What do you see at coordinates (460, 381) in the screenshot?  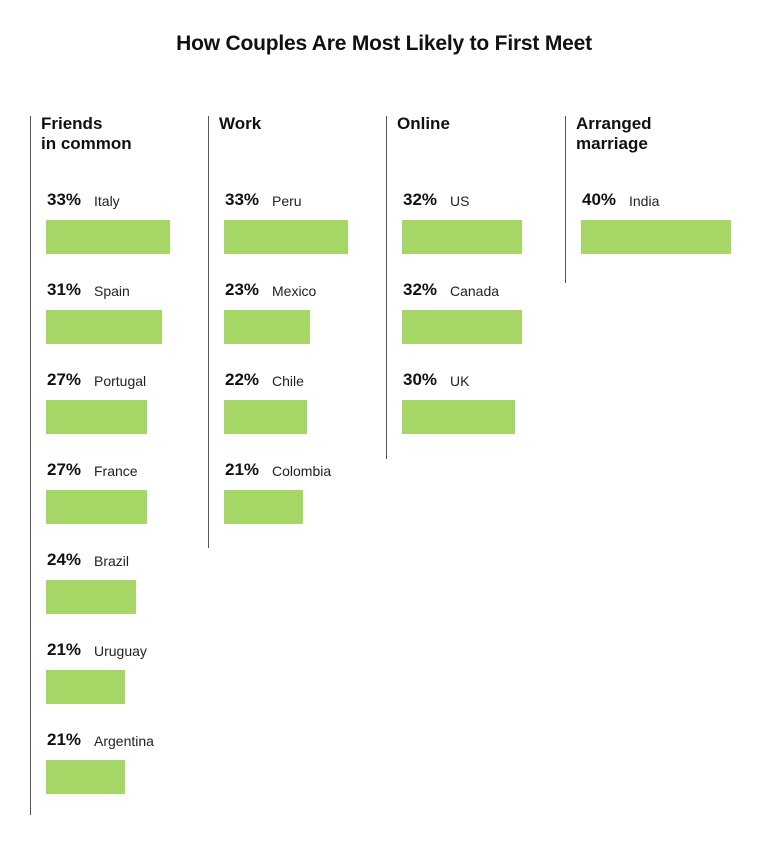 I see `country-label: UK` at bounding box center [460, 381].